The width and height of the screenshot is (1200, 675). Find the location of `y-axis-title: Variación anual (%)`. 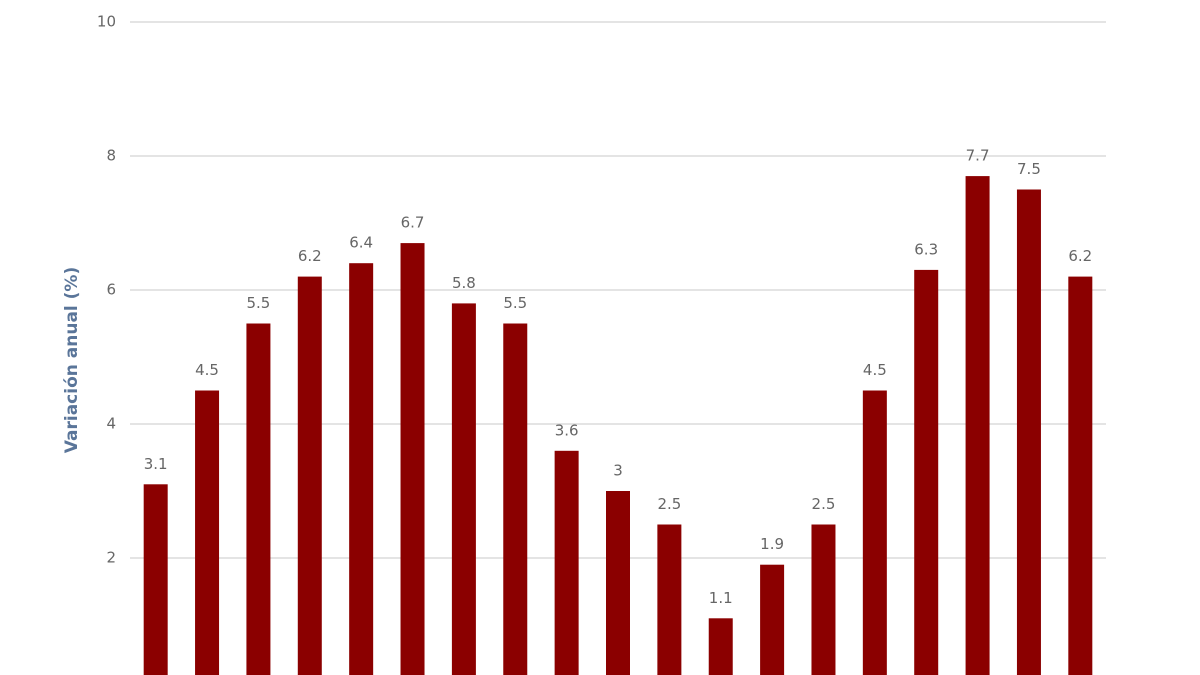

y-axis-title: Variación anual (%) is located at coordinates (72, 360).